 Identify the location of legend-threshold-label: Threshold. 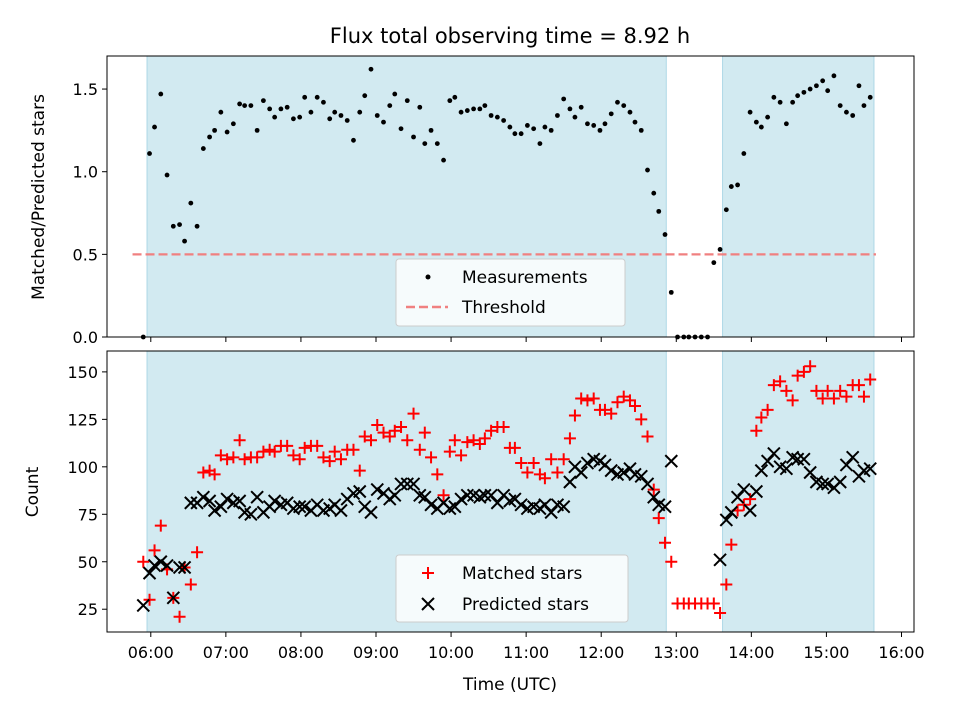
(503, 308).